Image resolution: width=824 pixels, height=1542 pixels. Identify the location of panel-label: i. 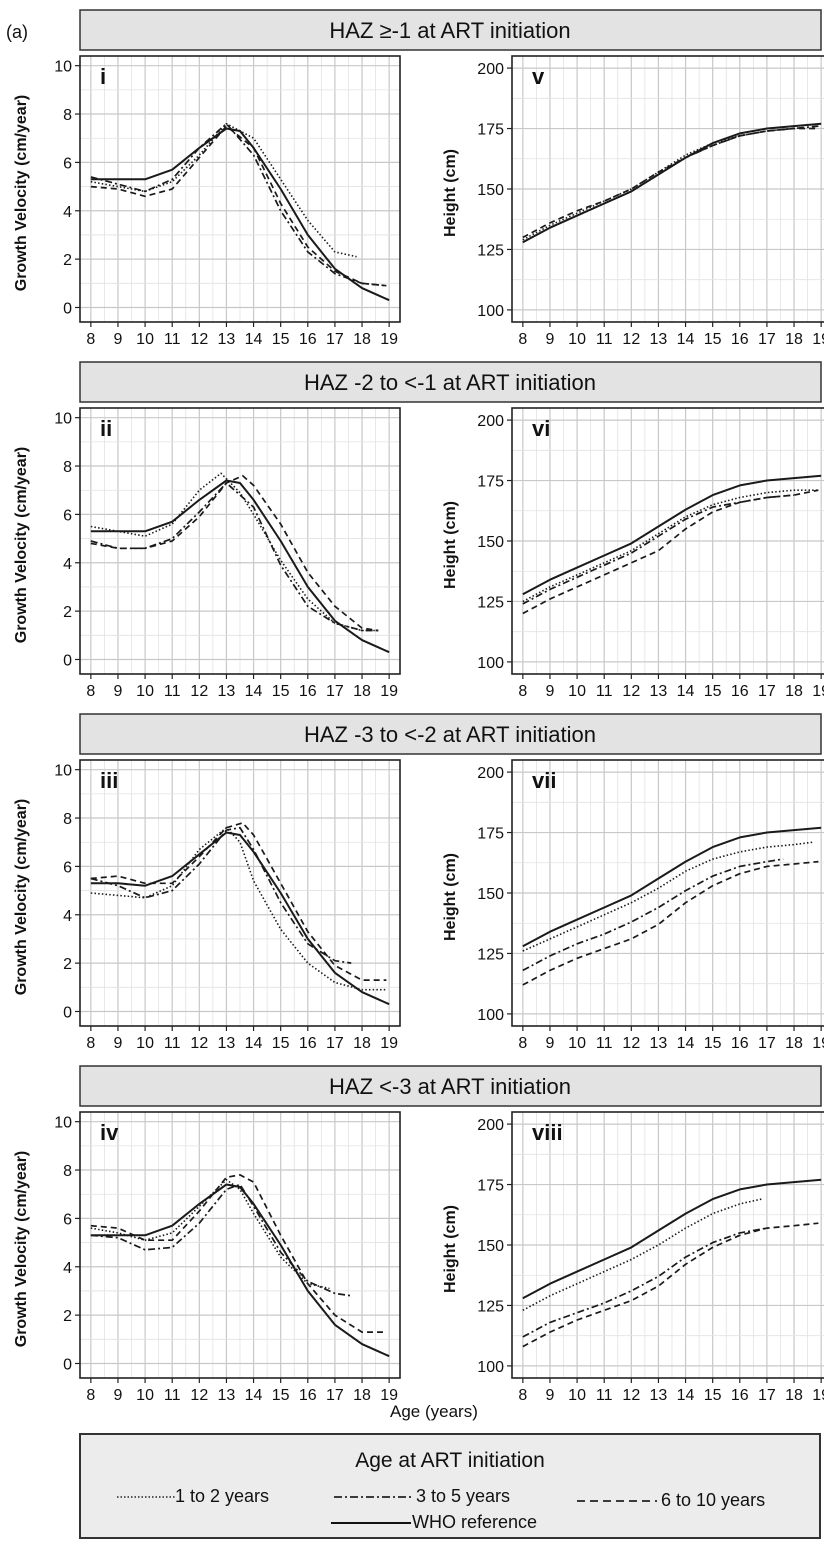
(103, 76).